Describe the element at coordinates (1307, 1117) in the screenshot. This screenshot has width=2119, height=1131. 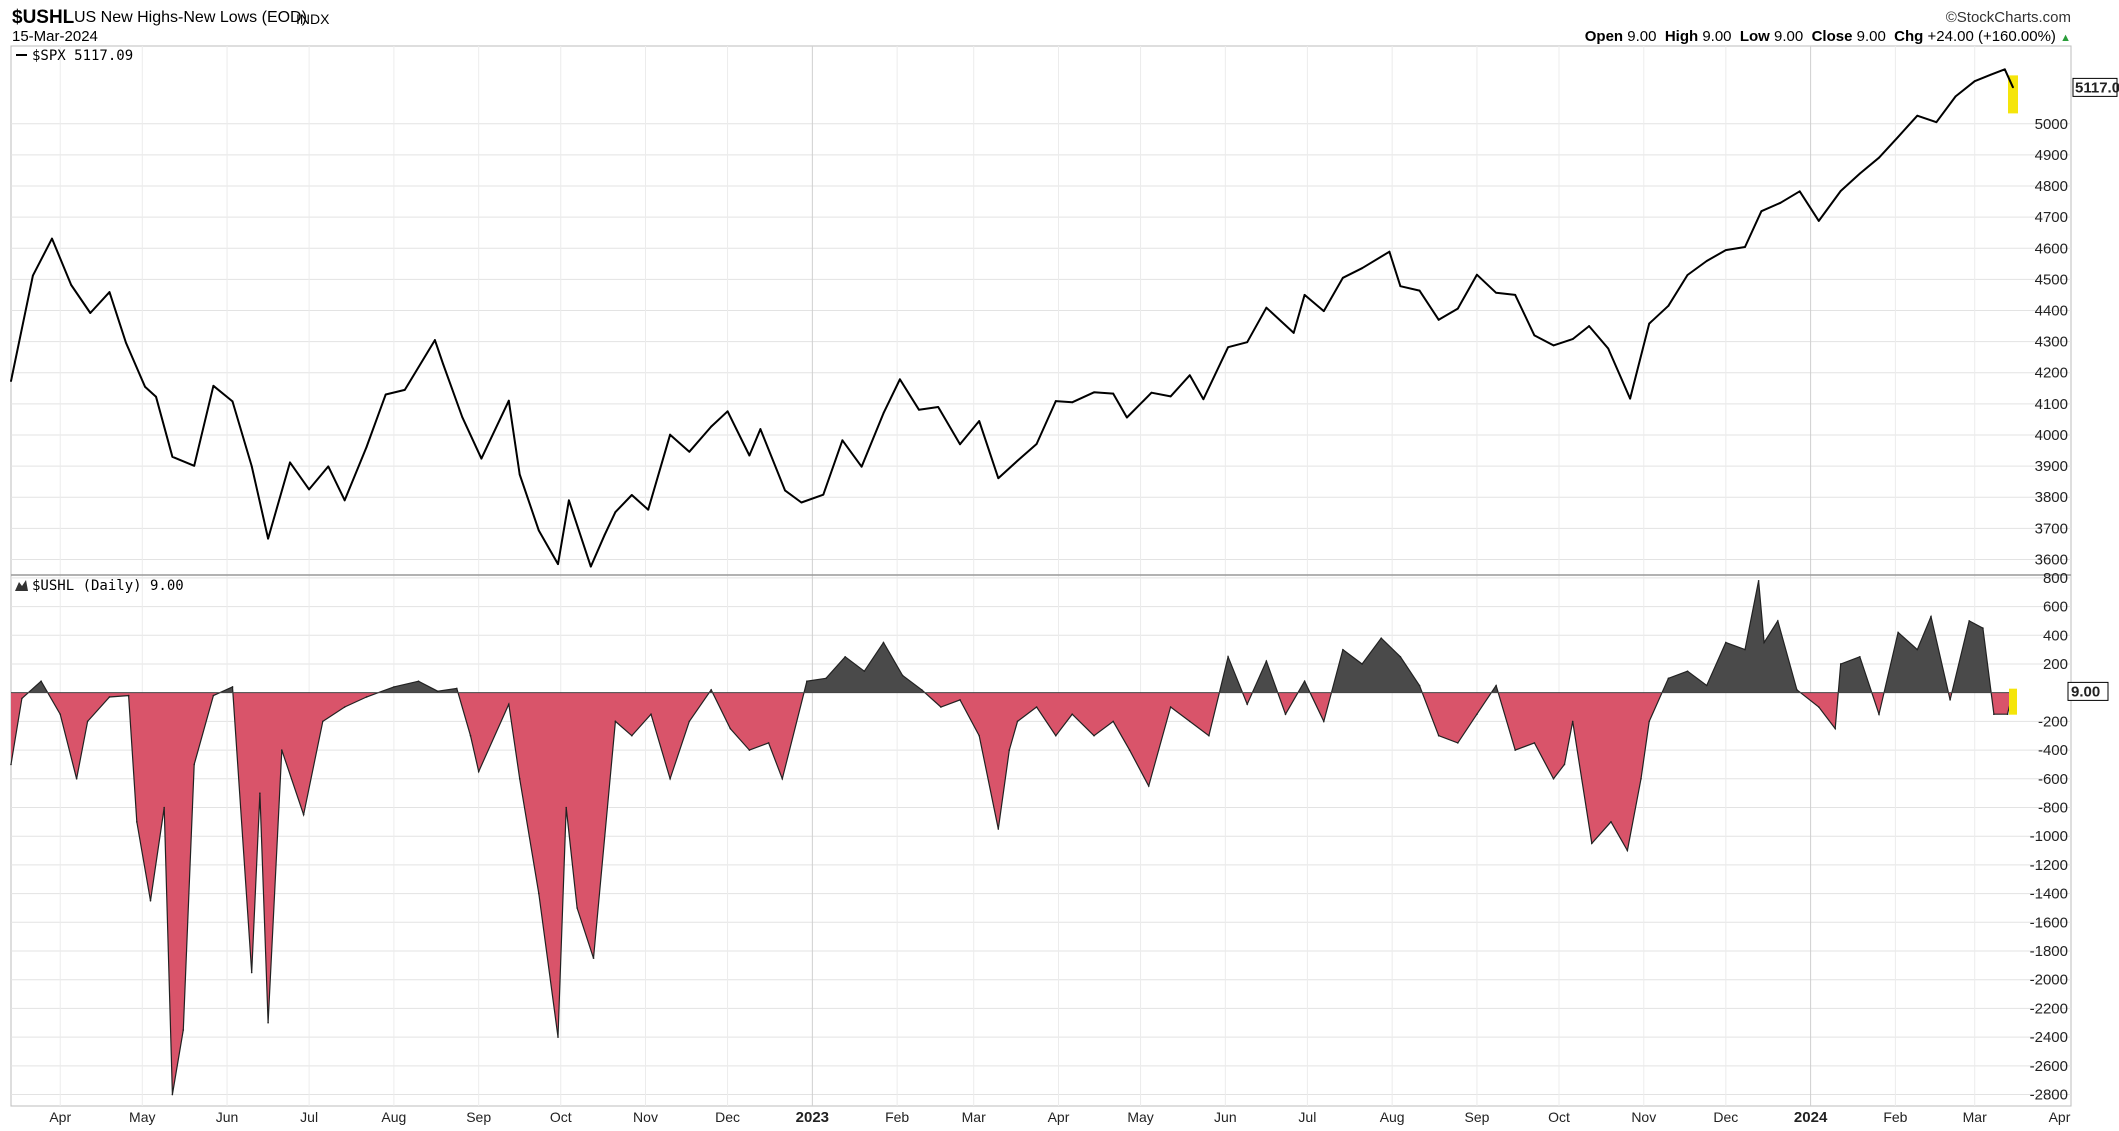
I see `x-tick-label: Jul` at that location.